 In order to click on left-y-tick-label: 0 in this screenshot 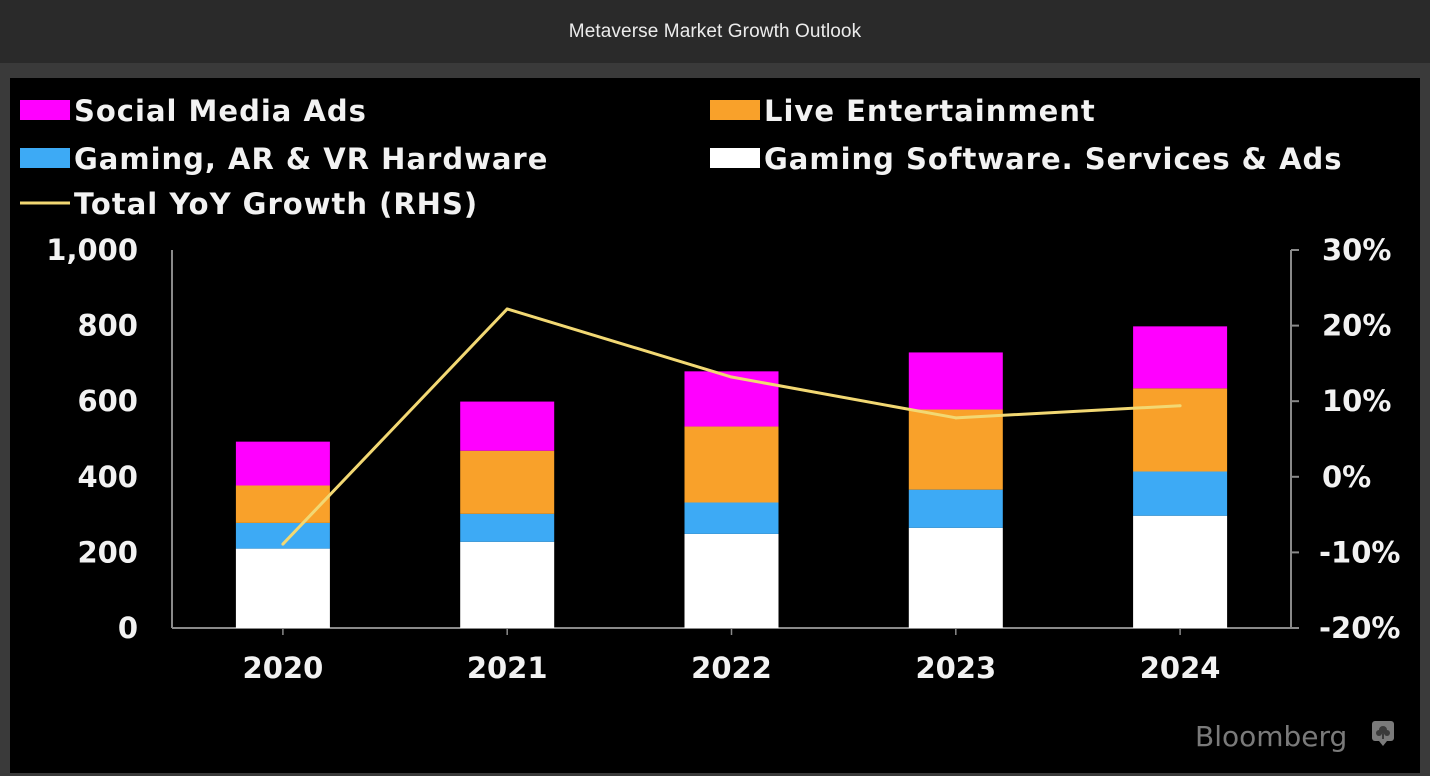, I will do `click(128, 628)`.